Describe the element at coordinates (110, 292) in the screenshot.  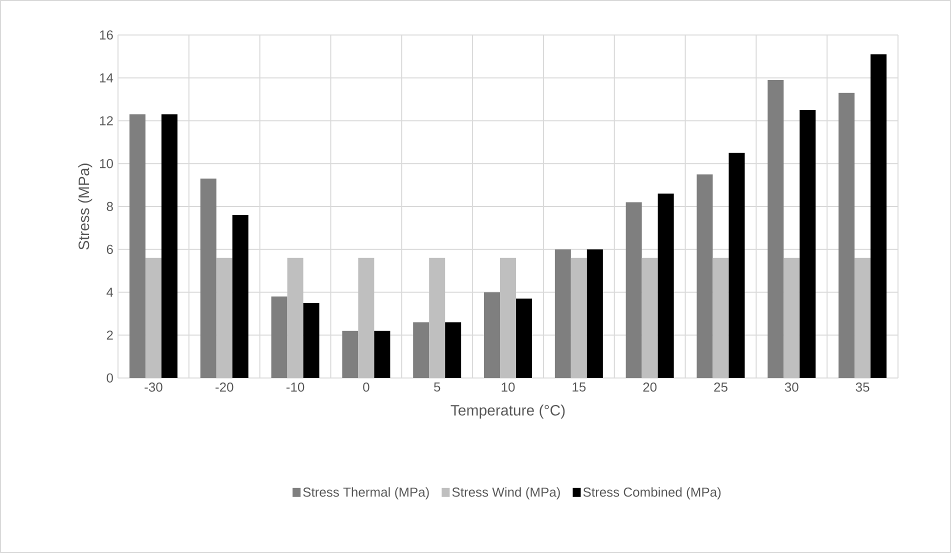
I see `y-tick-label: 4` at that location.